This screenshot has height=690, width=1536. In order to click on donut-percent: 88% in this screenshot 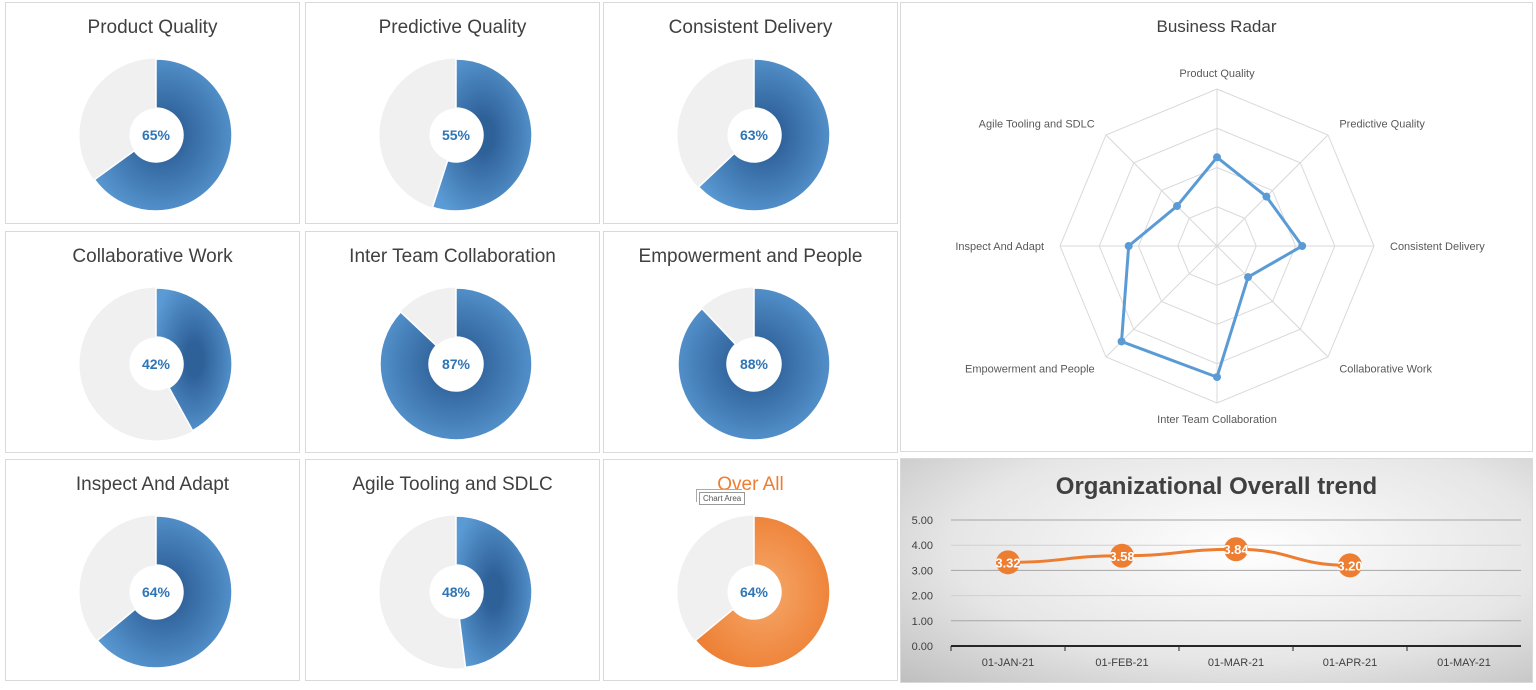, I will do `click(754, 364)`.